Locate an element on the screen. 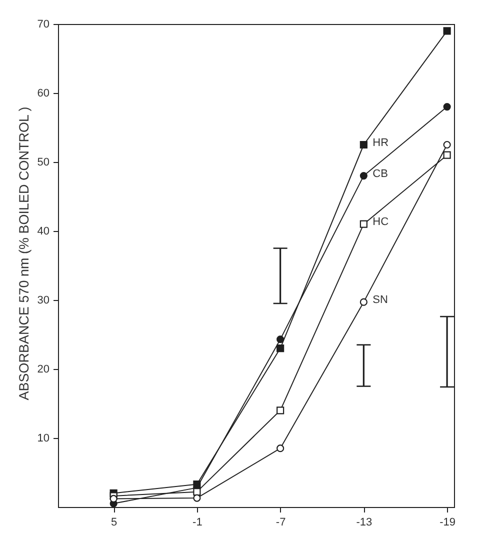 Image resolution: width=487 pixels, height=537 pixels. x-tick-label: 5 is located at coordinates (114, 522).